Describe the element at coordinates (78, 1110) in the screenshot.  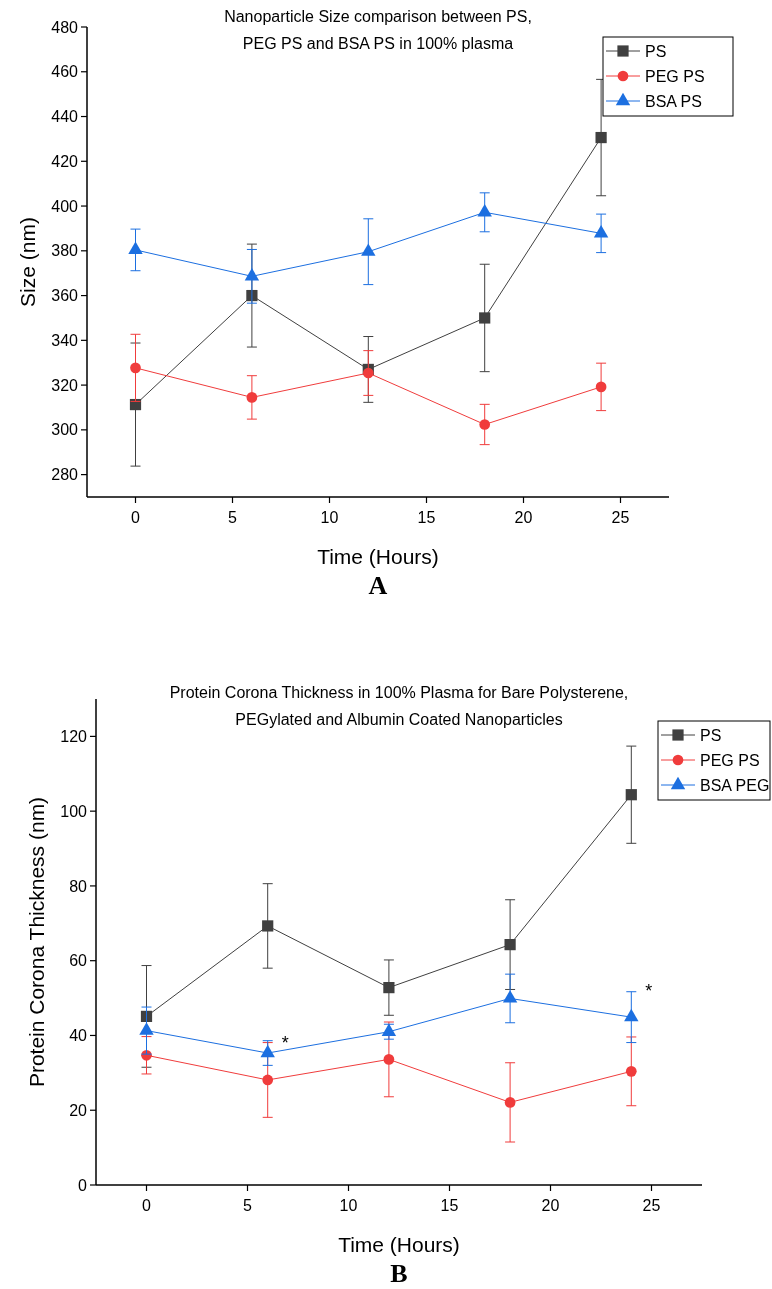
I see `y-tick-label: 20` at that location.